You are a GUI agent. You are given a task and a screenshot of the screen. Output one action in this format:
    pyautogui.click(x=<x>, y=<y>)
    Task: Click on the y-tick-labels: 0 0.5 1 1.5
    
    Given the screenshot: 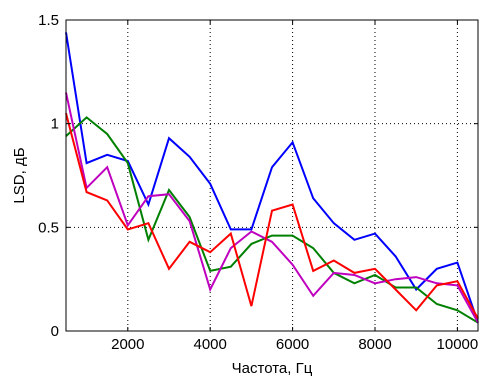 What is the action you would take?
    pyautogui.click(x=48, y=176)
    